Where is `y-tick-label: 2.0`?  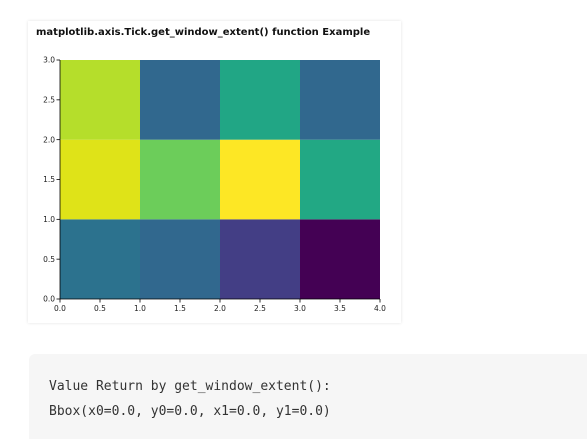 y-tick-label: 2.0 is located at coordinates (49, 139).